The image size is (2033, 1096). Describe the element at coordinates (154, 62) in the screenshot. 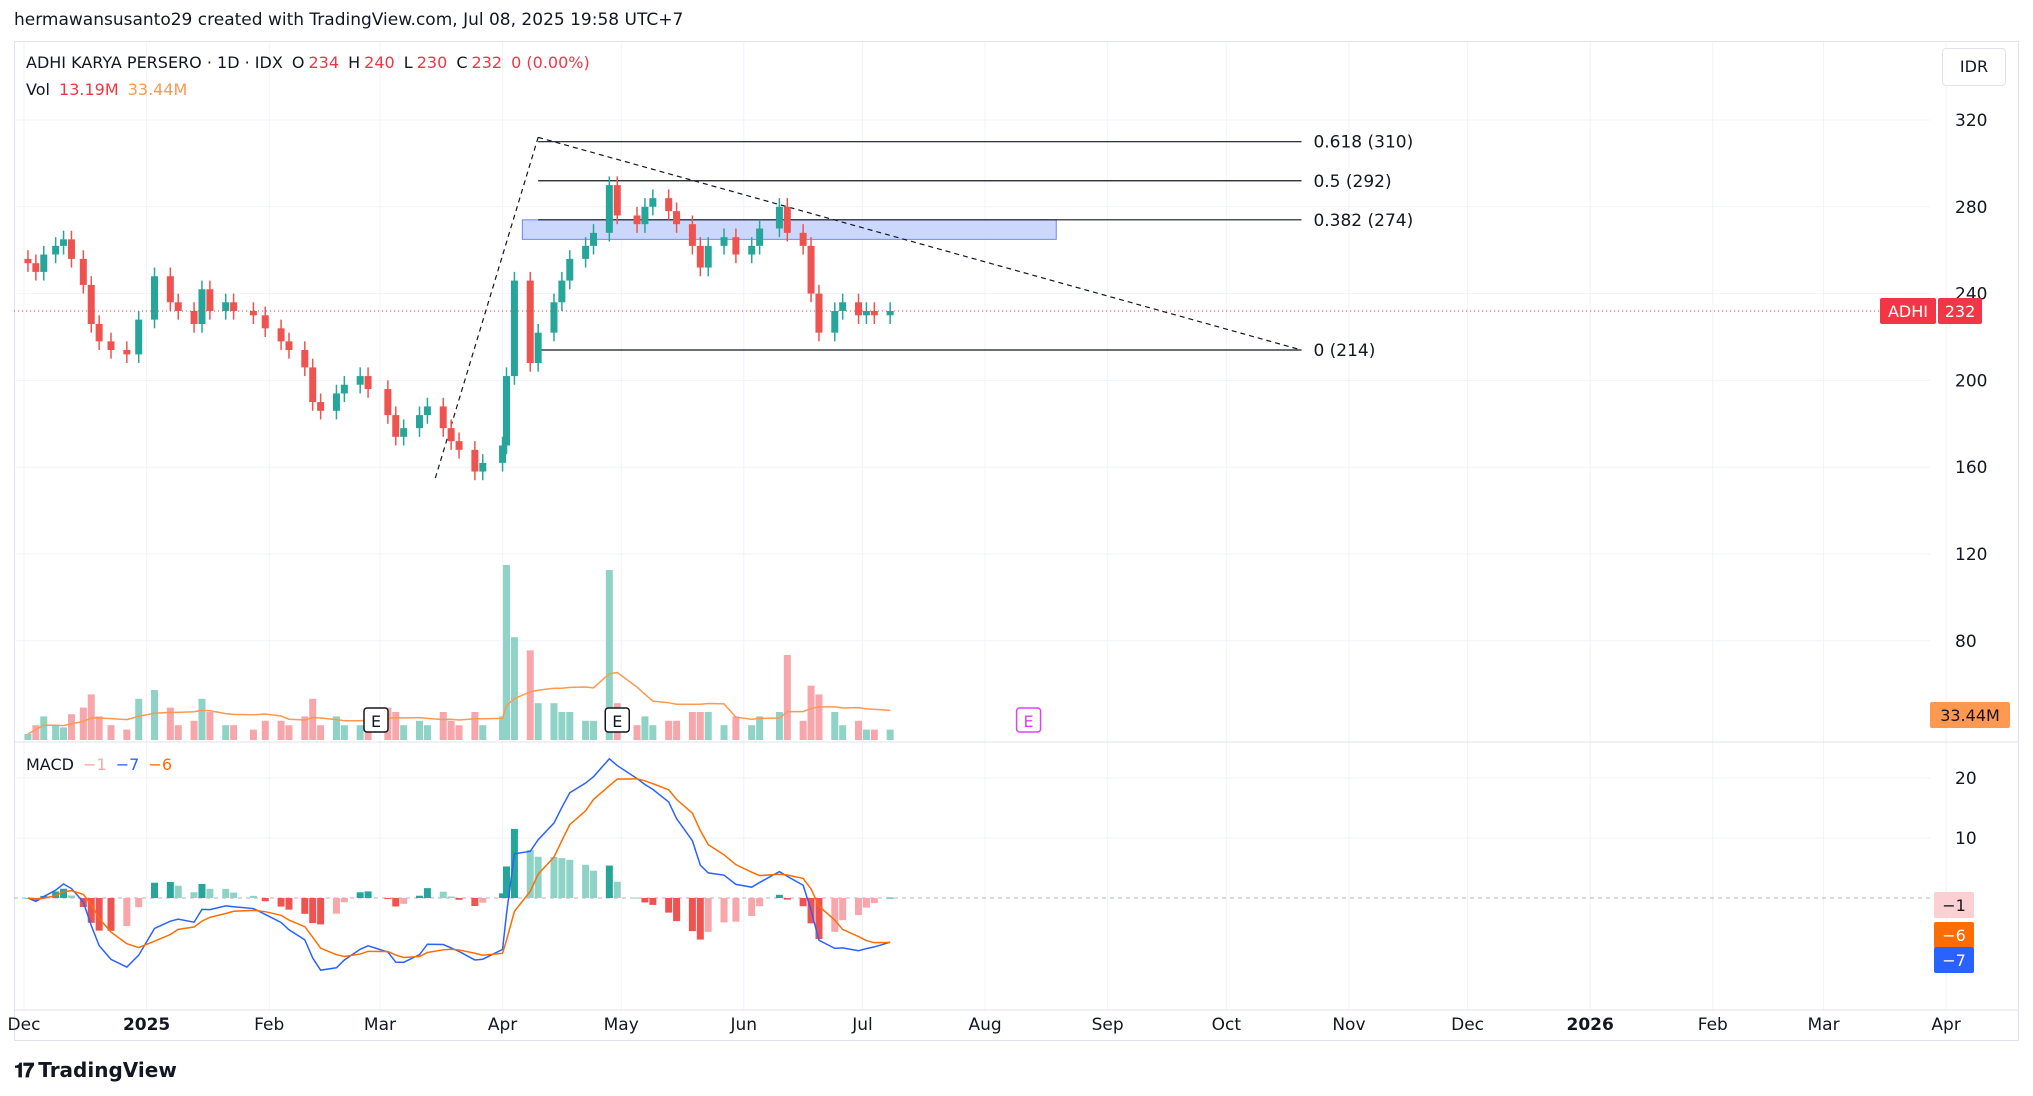

I see `symbol-title: ADHI KARYA PERSERO · 1D · IDX` at that location.